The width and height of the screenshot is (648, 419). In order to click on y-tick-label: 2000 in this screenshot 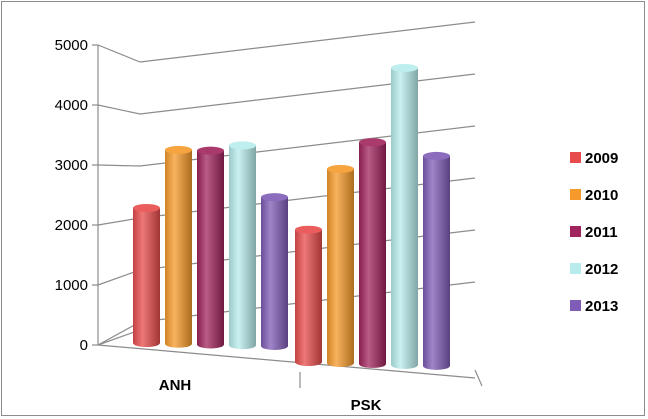, I will do `click(71, 225)`.